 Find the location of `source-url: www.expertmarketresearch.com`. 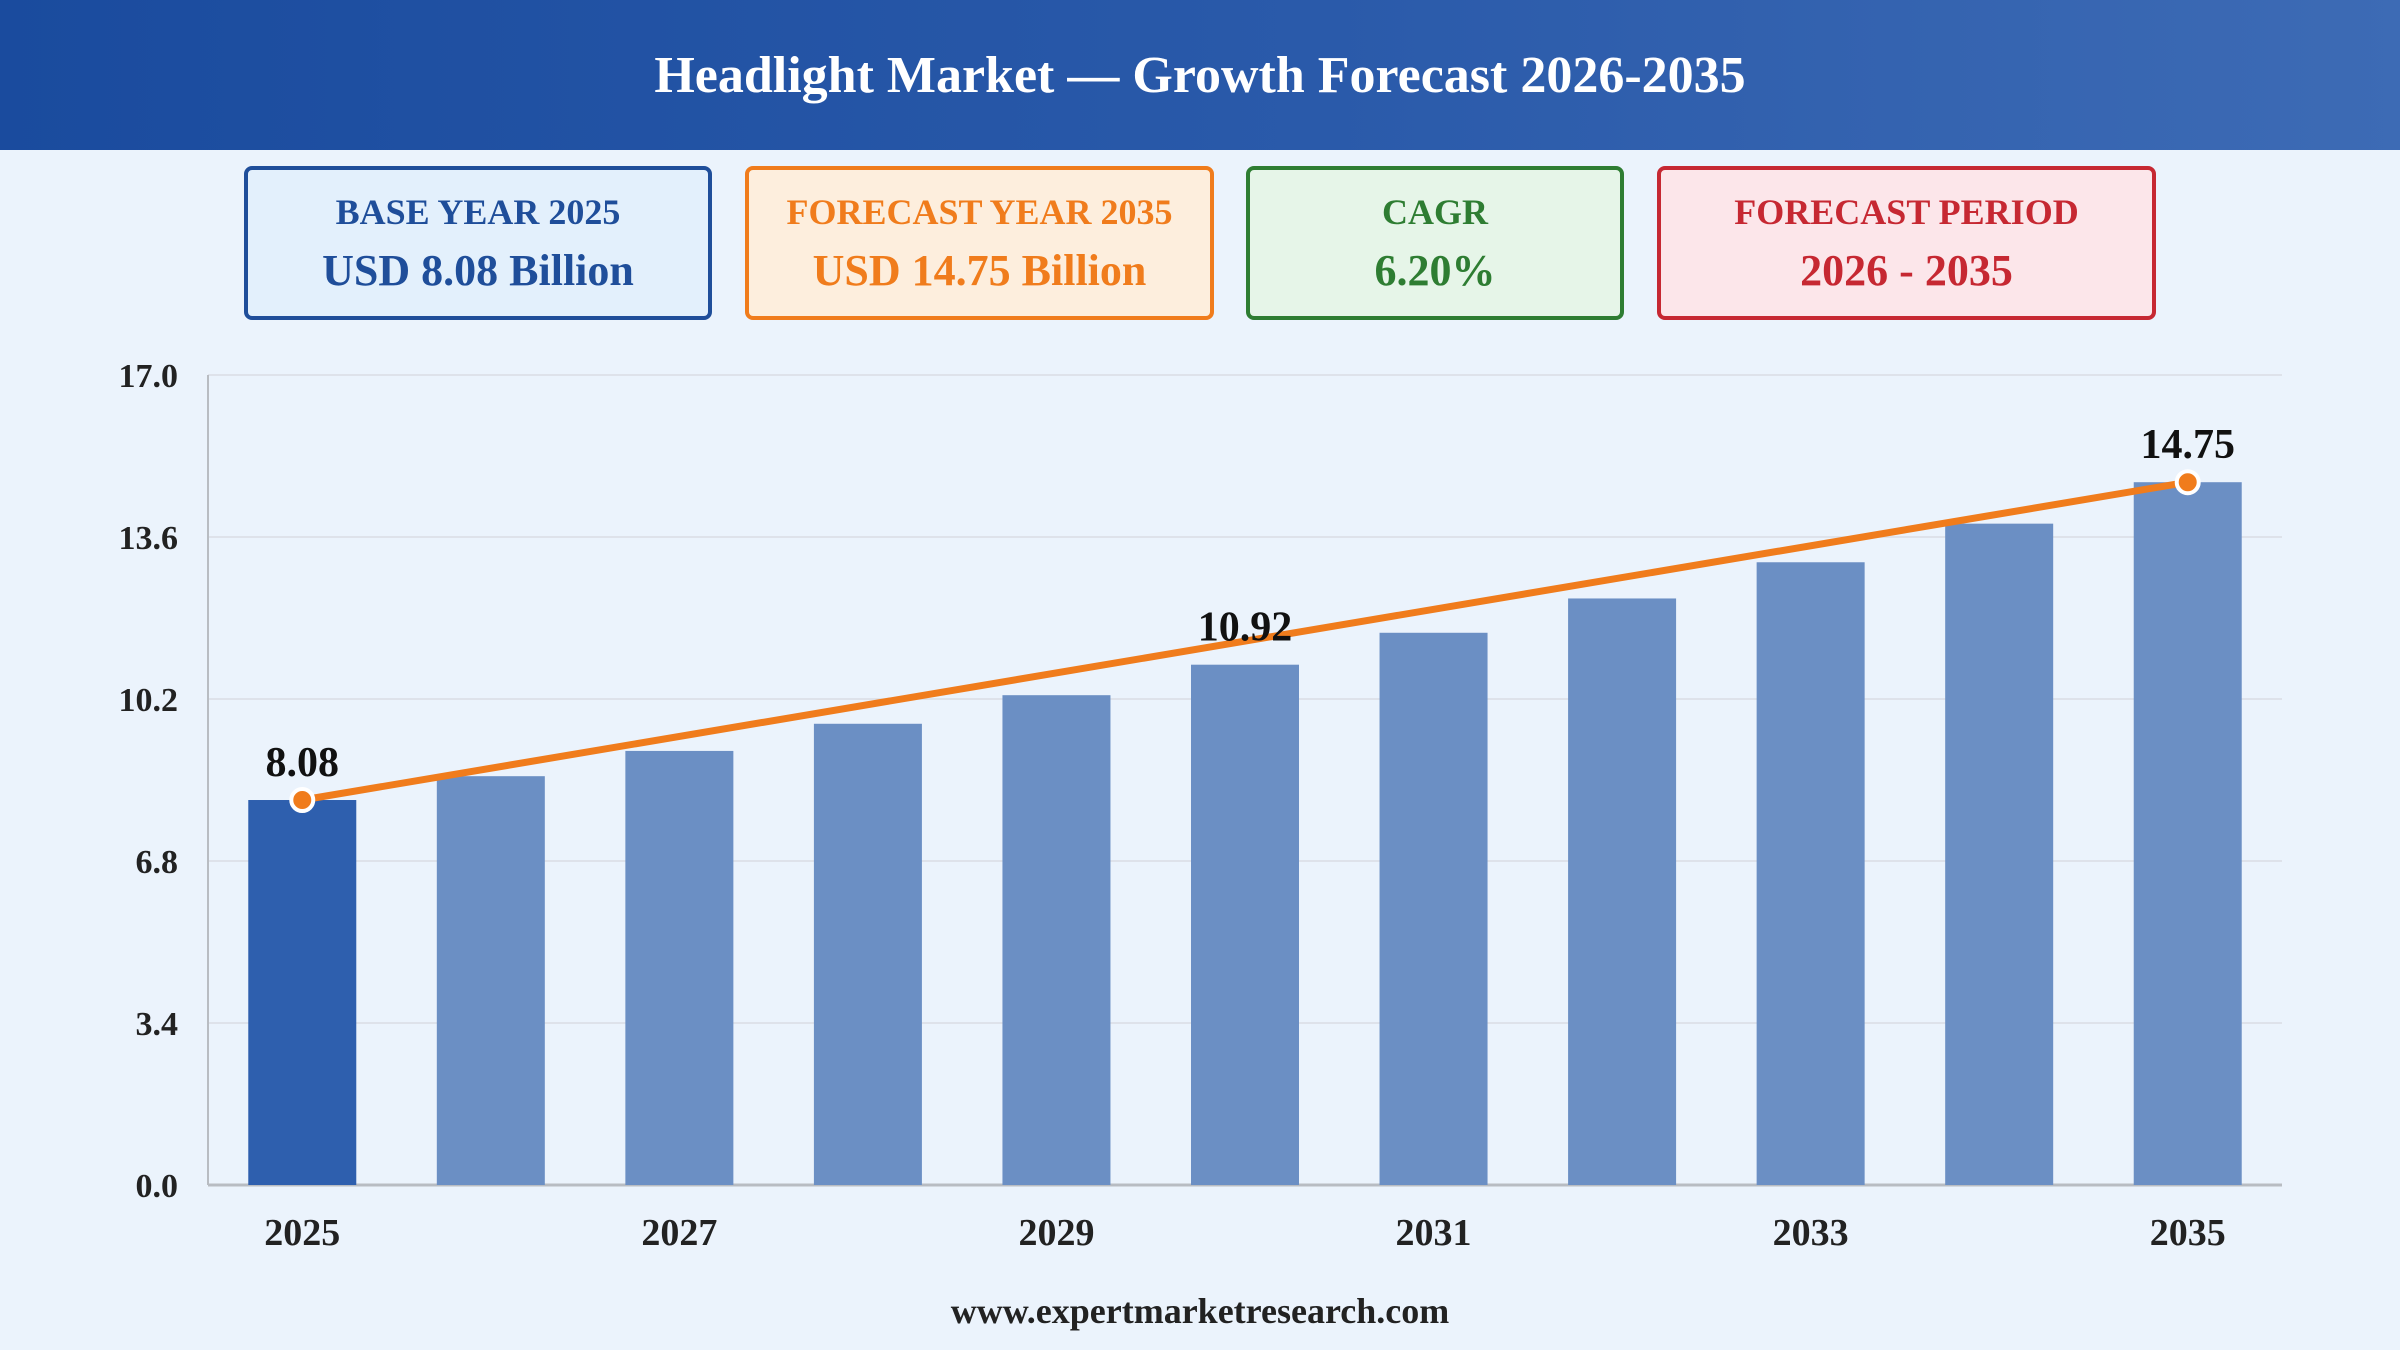

source-url: www.expertmarketresearch.com is located at coordinates (1200, 1311).